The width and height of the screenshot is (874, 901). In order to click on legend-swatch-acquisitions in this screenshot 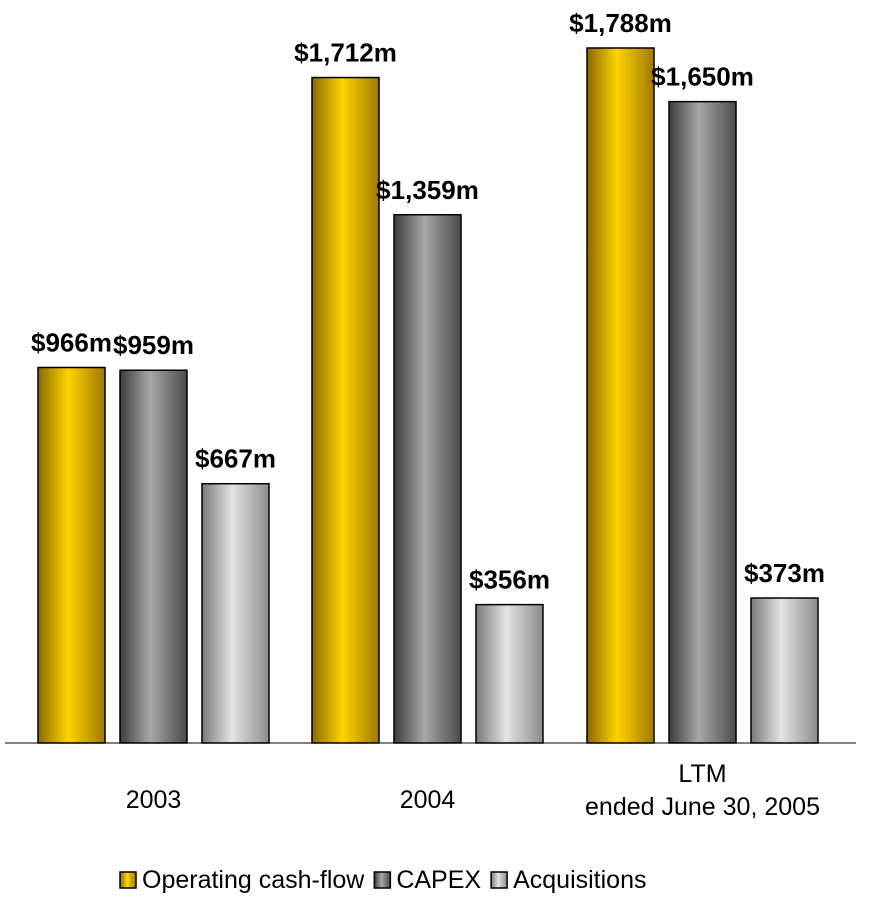, I will do `click(499, 880)`.